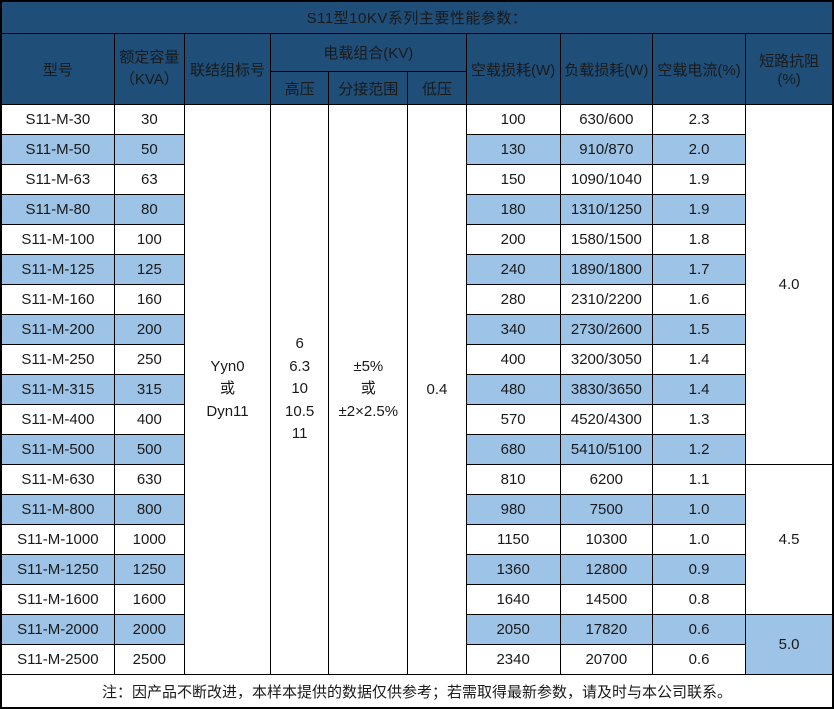 This screenshot has width=834, height=709. What do you see at coordinates (57, 569) in the screenshot?
I see `model-cell: S11-M-1250` at bounding box center [57, 569].